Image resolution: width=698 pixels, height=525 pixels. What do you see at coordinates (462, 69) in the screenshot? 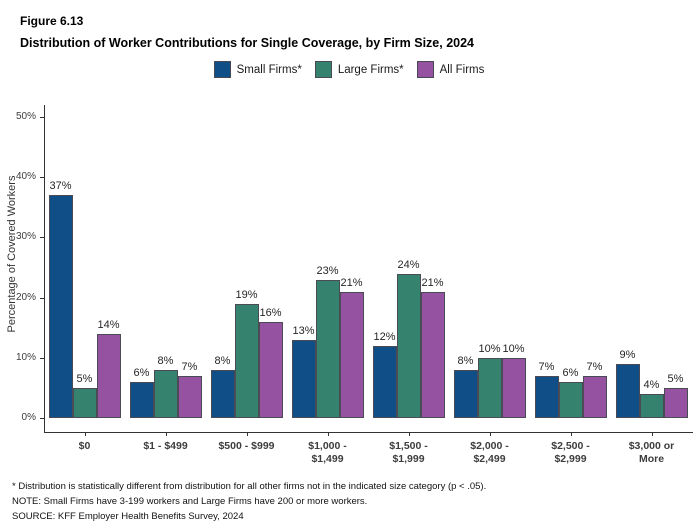
I see `legend-label: All Firms` at bounding box center [462, 69].